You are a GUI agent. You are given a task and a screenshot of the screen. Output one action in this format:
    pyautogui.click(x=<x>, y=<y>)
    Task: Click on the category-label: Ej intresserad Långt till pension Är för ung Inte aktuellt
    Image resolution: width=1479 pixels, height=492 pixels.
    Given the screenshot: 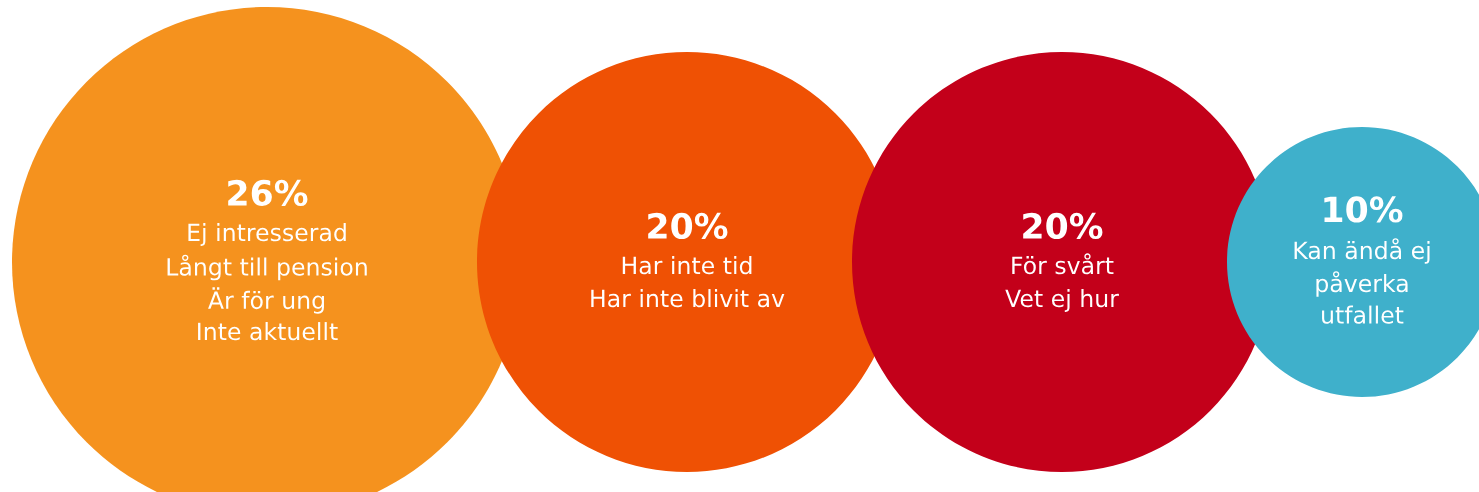 What is the action you would take?
    pyautogui.click(x=267, y=282)
    